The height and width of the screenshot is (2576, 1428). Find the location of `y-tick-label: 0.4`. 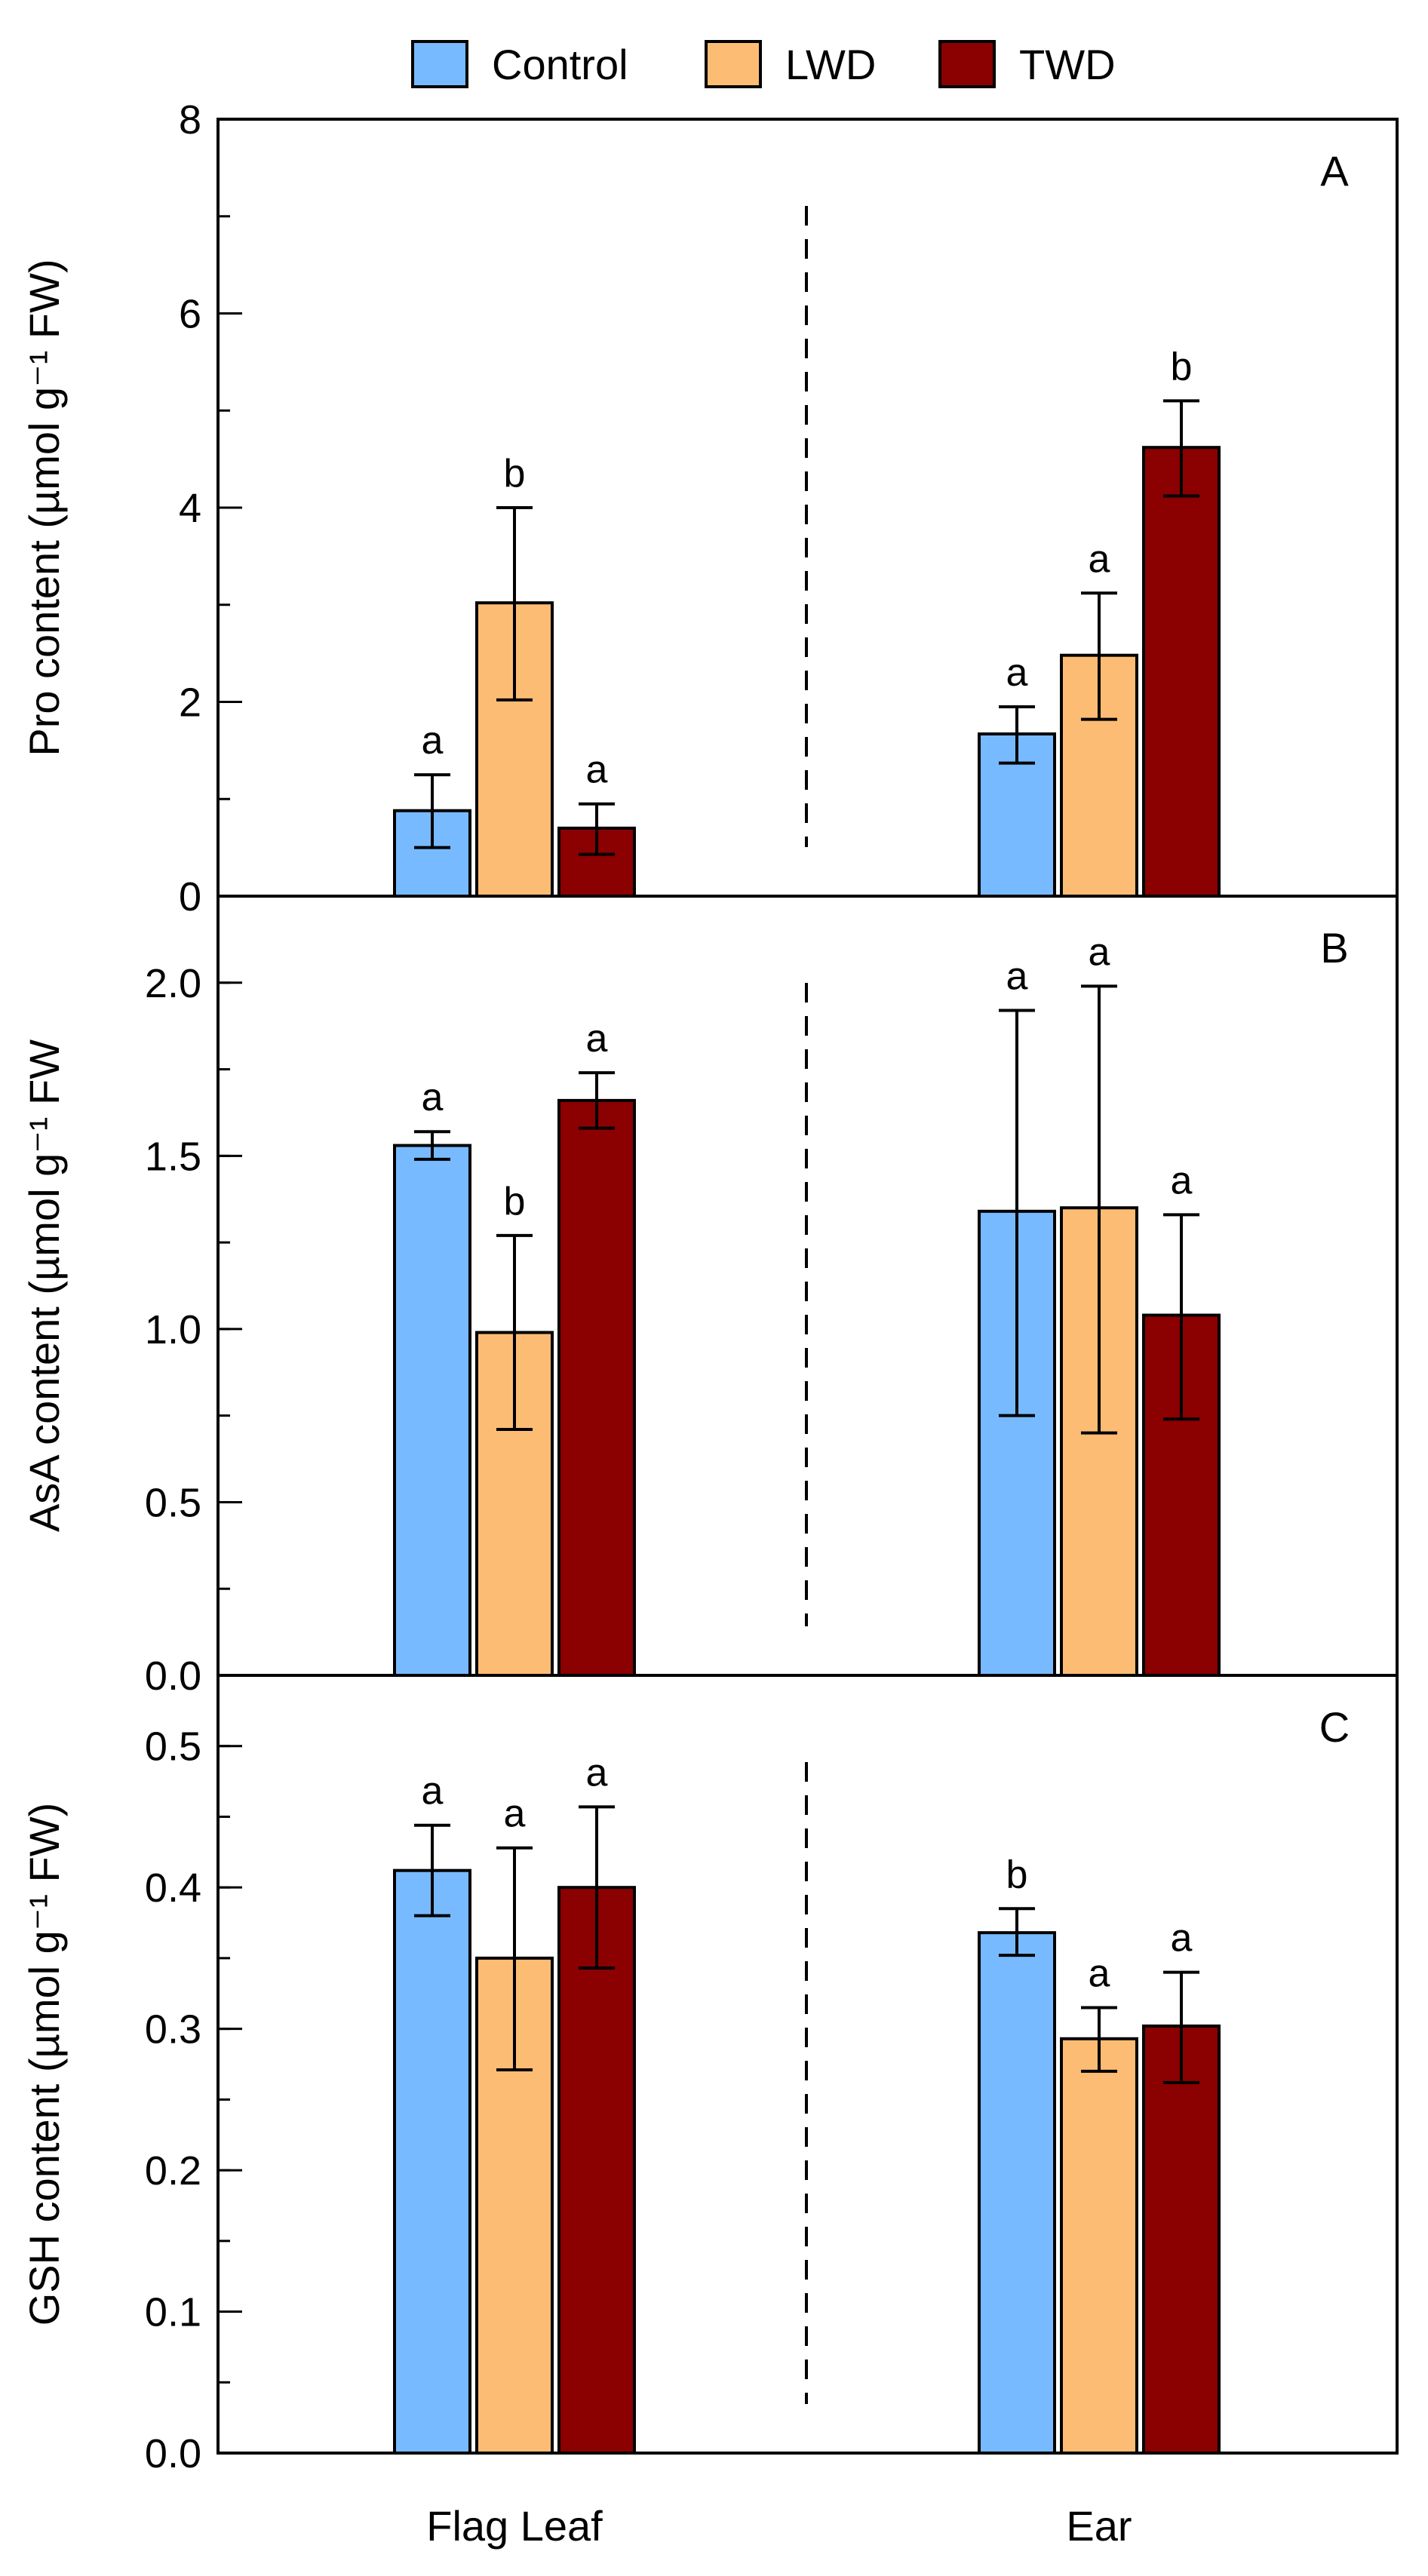

y-tick-label: 0.4 is located at coordinates (173, 1888).